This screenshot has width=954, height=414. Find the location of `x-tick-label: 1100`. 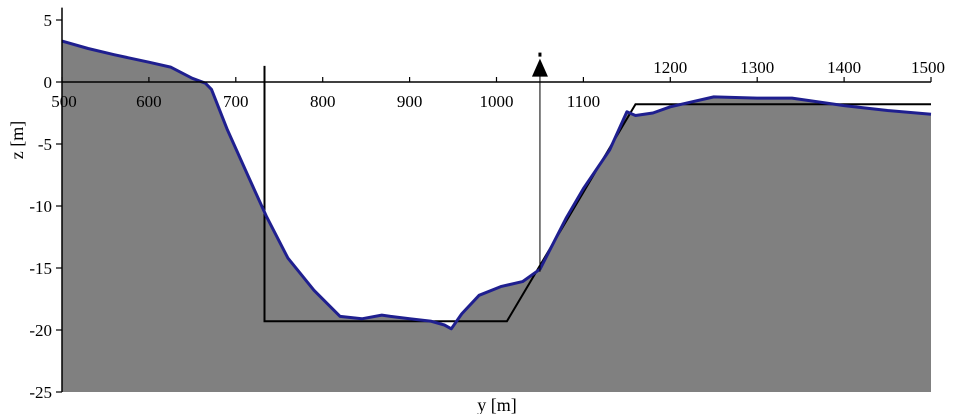

x-tick-label: 1100 is located at coordinates (583, 101).